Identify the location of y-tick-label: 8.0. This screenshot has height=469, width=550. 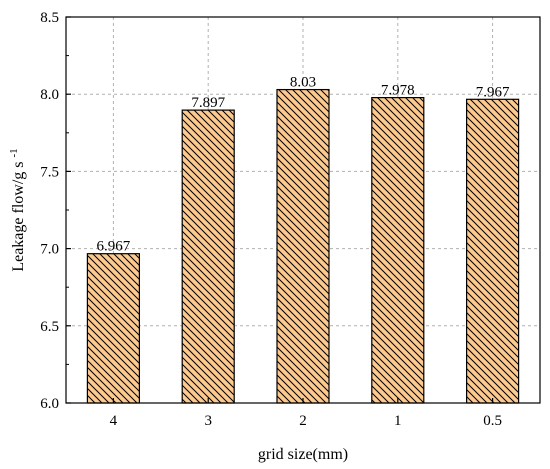
(49, 95).